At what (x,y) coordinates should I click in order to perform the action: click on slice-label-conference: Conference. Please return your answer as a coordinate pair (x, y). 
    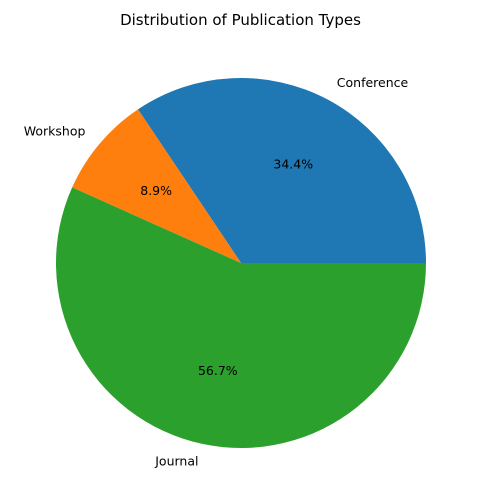
    Looking at the image, I should click on (373, 82).